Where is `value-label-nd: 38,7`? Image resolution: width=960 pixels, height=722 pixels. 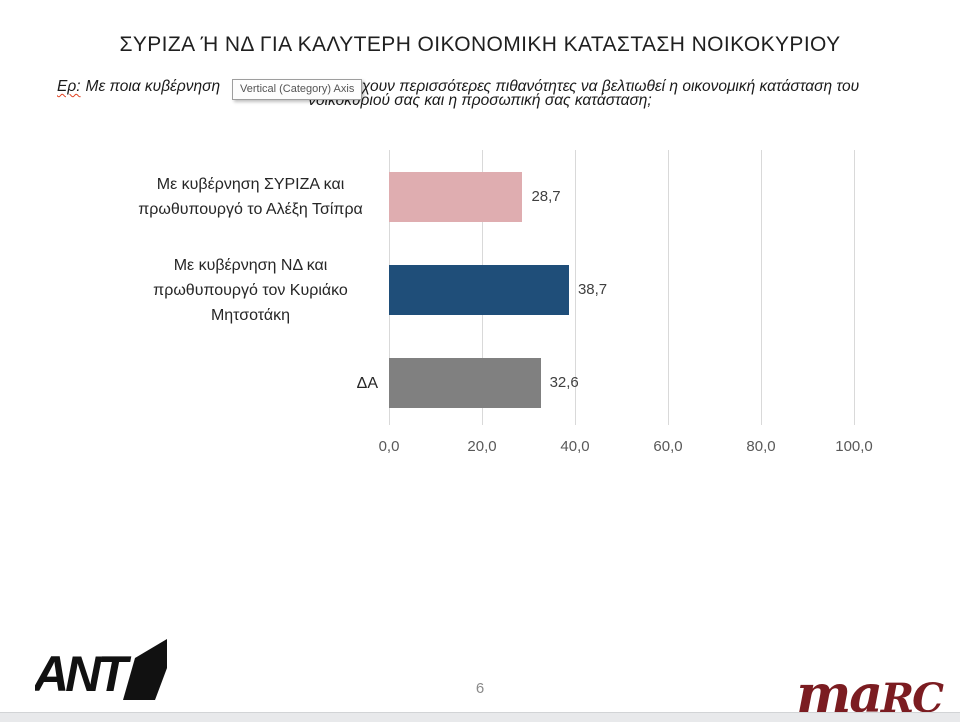
value-label-nd: 38,7 is located at coordinates (592, 289).